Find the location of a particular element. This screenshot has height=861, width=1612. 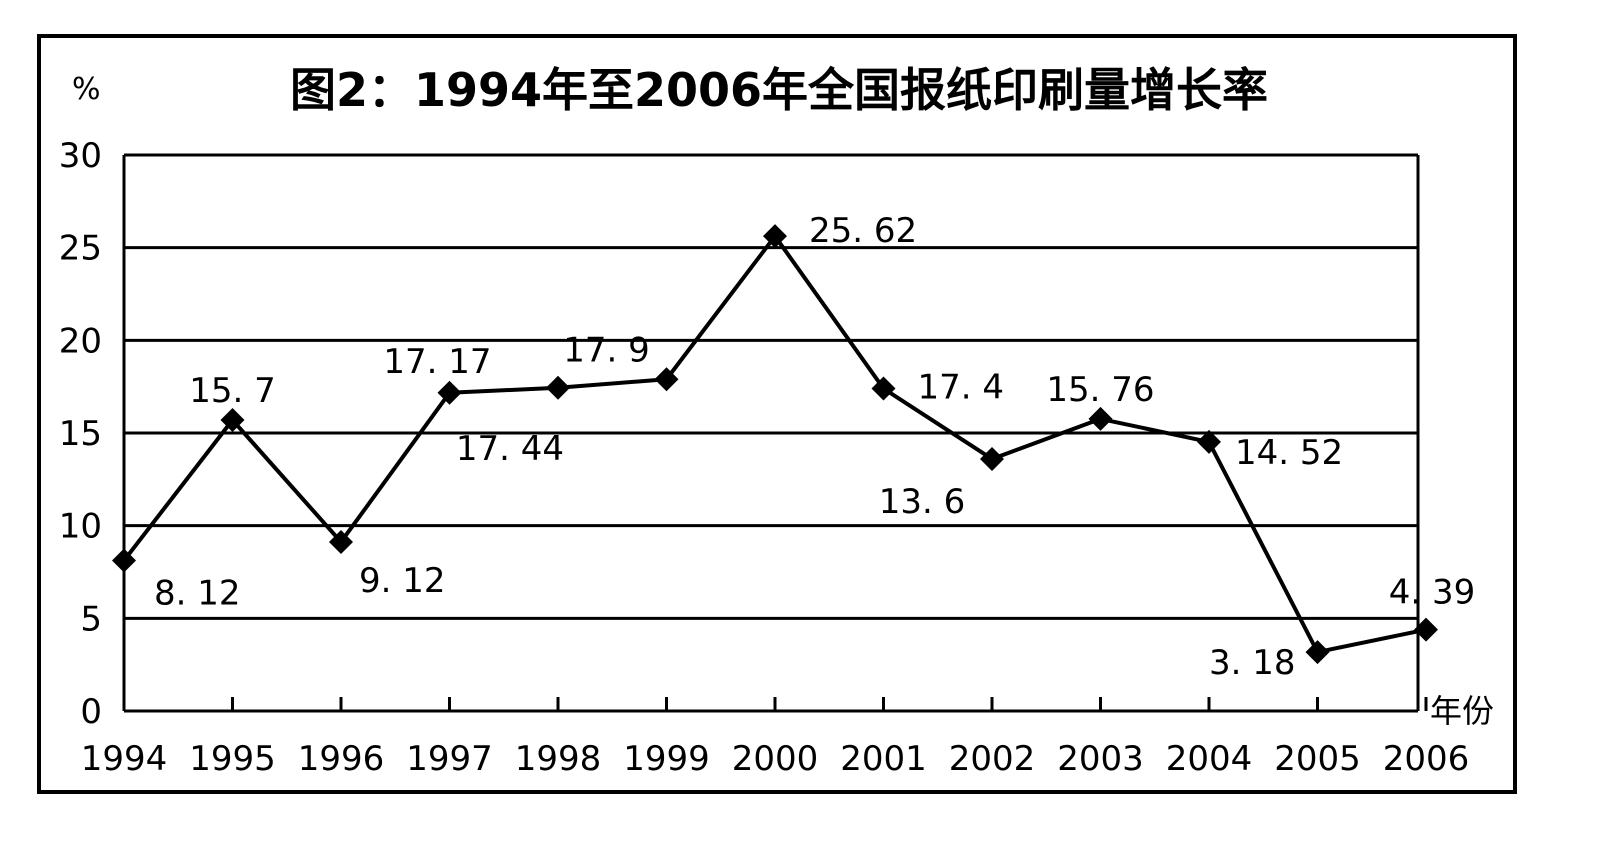

marker-2006 is located at coordinates (1426, 629).